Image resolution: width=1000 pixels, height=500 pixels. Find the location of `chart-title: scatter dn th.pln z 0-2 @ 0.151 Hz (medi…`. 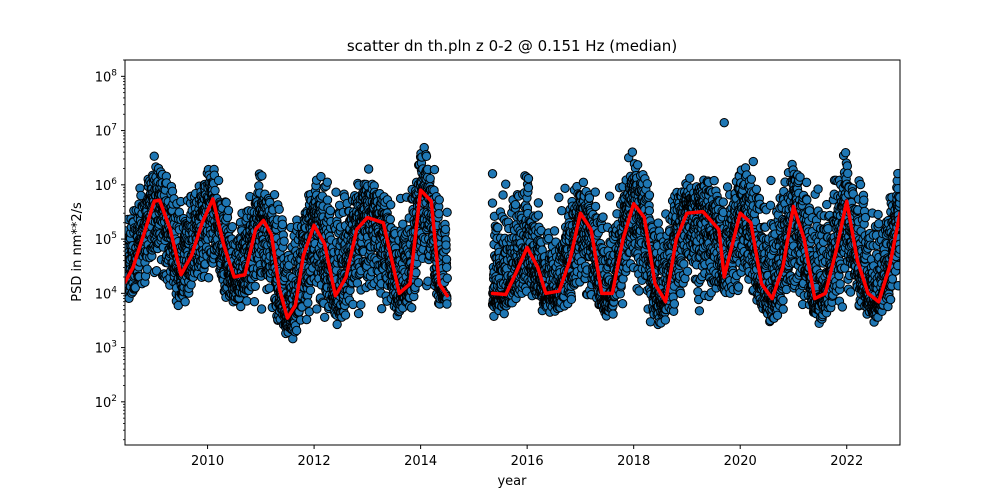

chart-title: scatter dn th.pln z 0-2 @ 0.151 Hz (medi… is located at coordinates (512, 46).